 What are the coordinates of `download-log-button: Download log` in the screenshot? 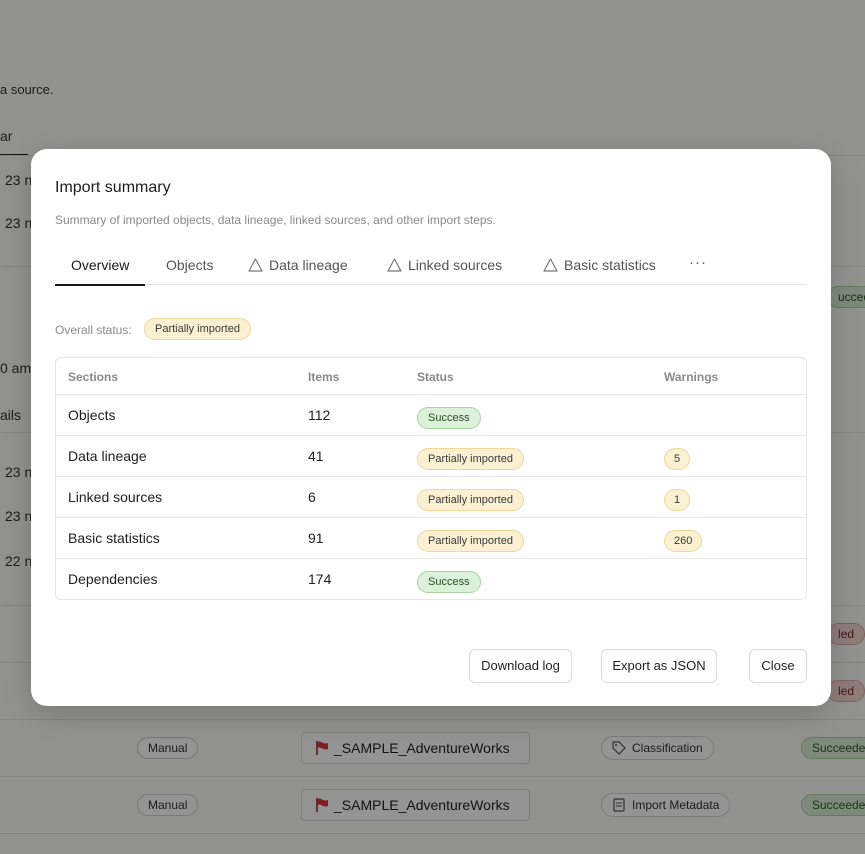 It's located at (520, 666).